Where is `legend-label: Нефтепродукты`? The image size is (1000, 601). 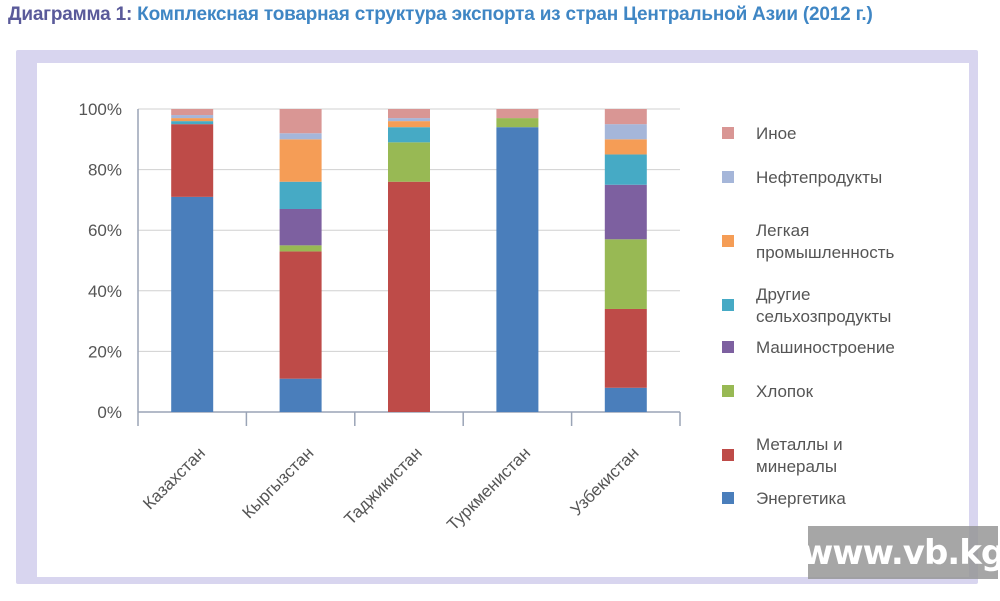
legend-label: Нефтепродукты is located at coordinates (819, 177).